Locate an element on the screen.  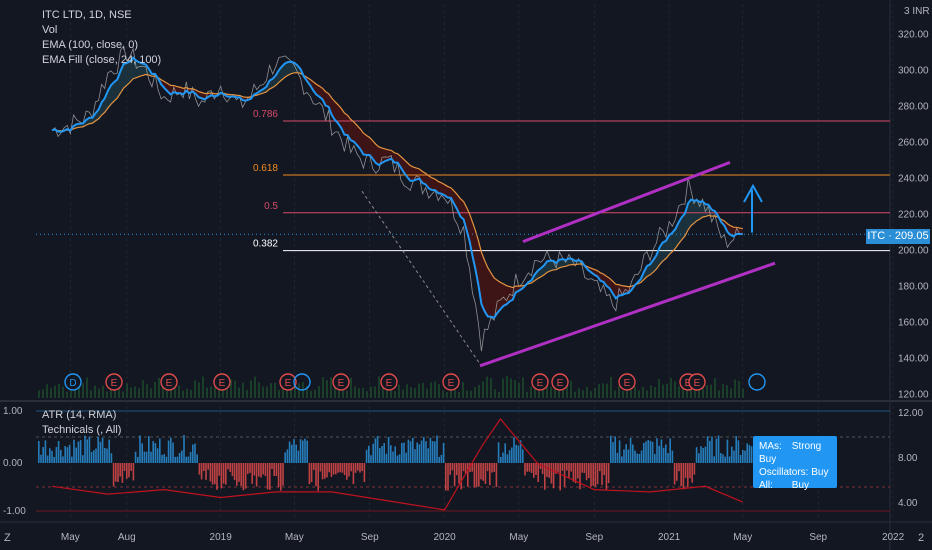
atr-tick-label: 8.00 is located at coordinates (908, 458).